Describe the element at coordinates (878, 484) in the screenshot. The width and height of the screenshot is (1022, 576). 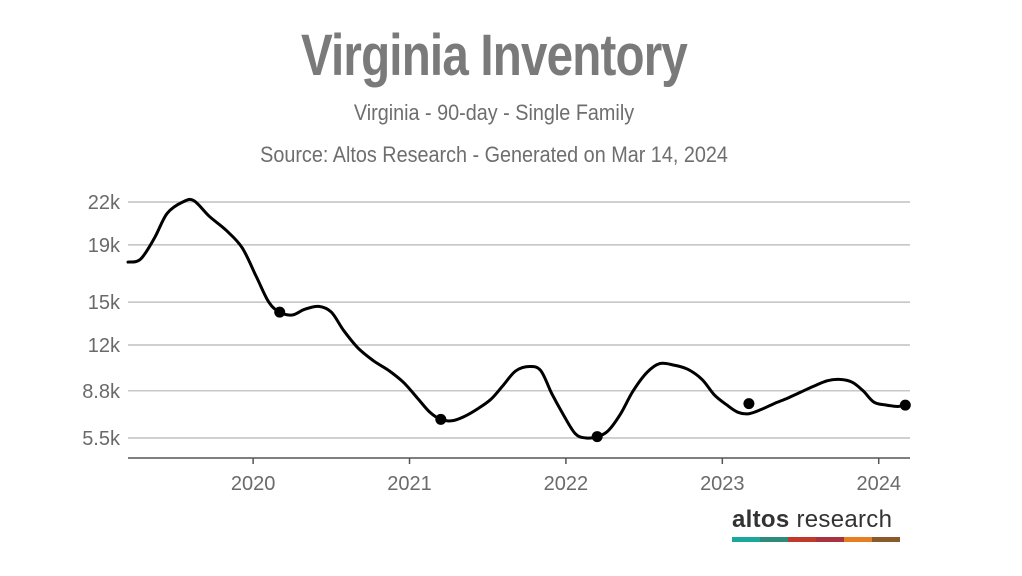
I see `x-tick-label: 2024` at that location.